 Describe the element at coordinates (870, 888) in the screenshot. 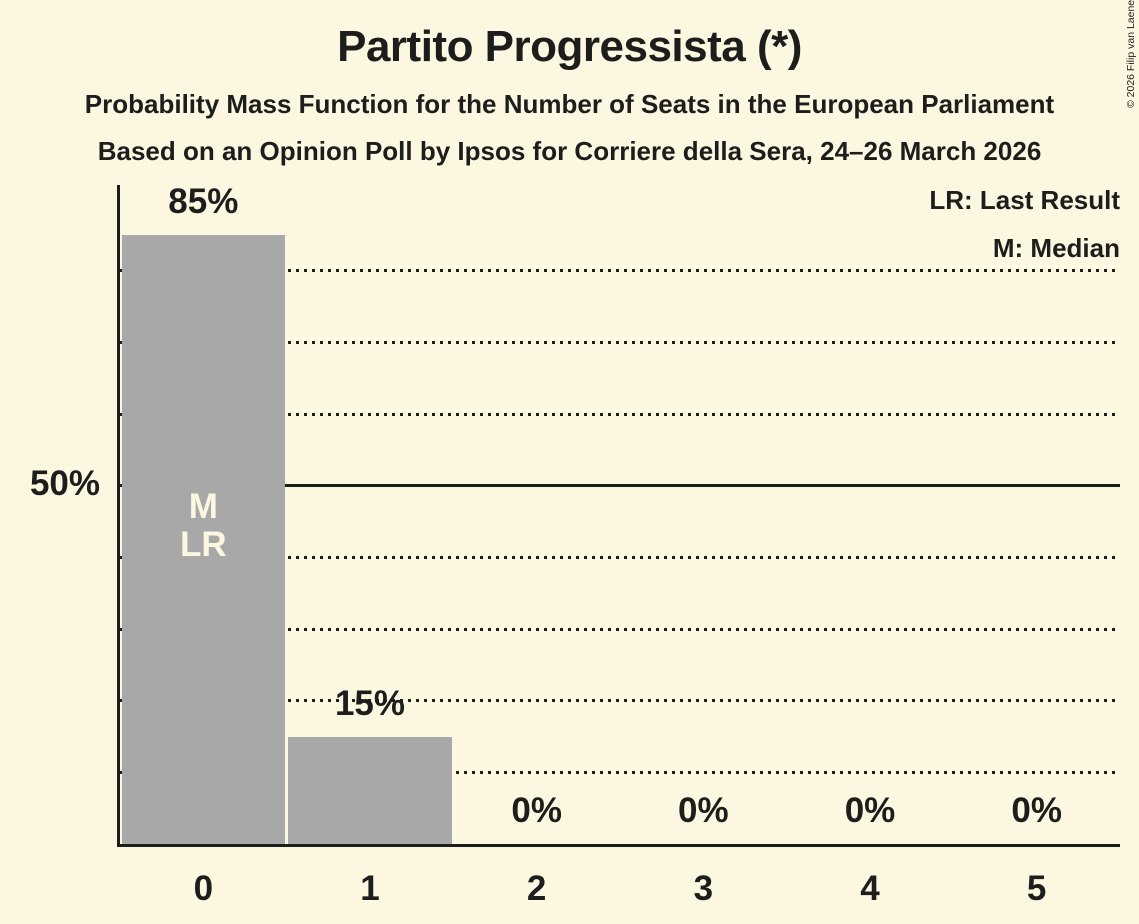

I see `x-tick-label: 4` at that location.